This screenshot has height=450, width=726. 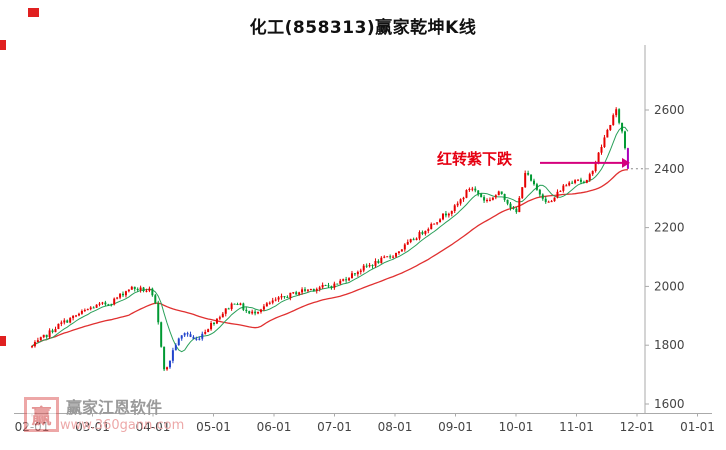 I want to click on x-tick-label: 09-01, so click(x=455, y=427).